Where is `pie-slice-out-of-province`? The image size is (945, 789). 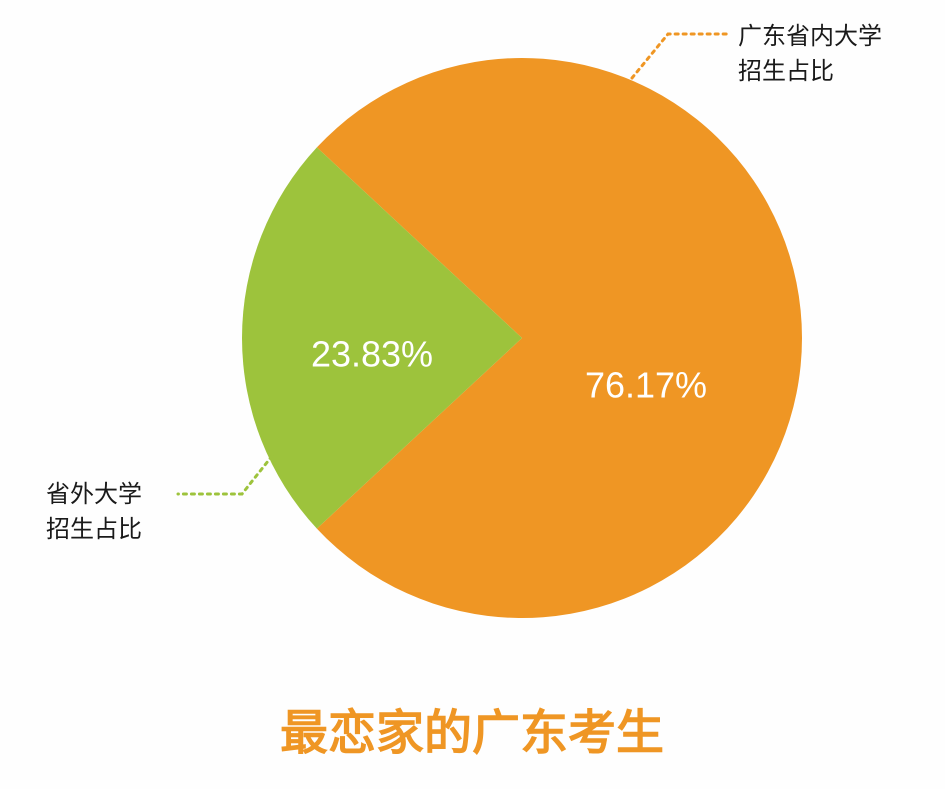 pie-slice-out-of-province is located at coordinates (381, 338).